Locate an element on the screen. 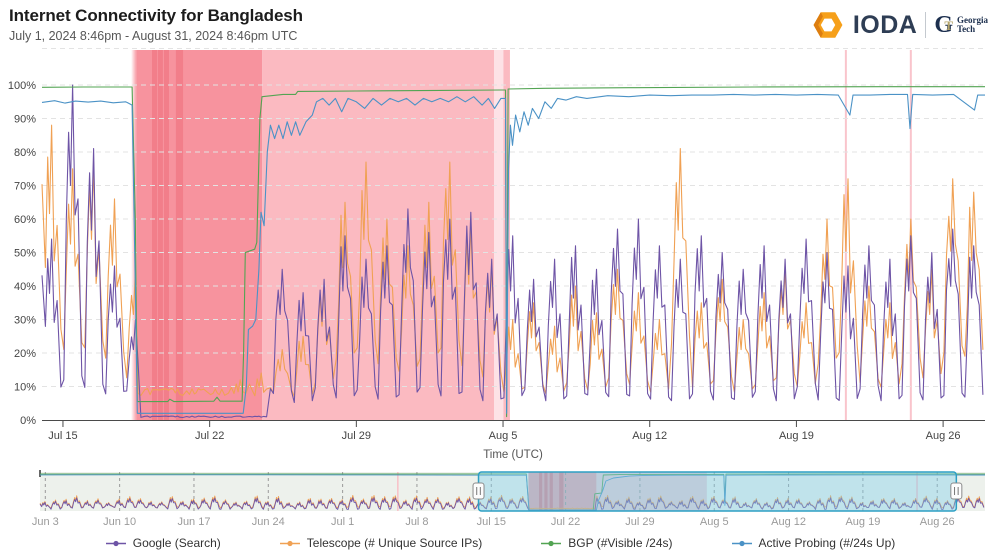  y-tick-label: 40% is located at coordinates (25, 287).